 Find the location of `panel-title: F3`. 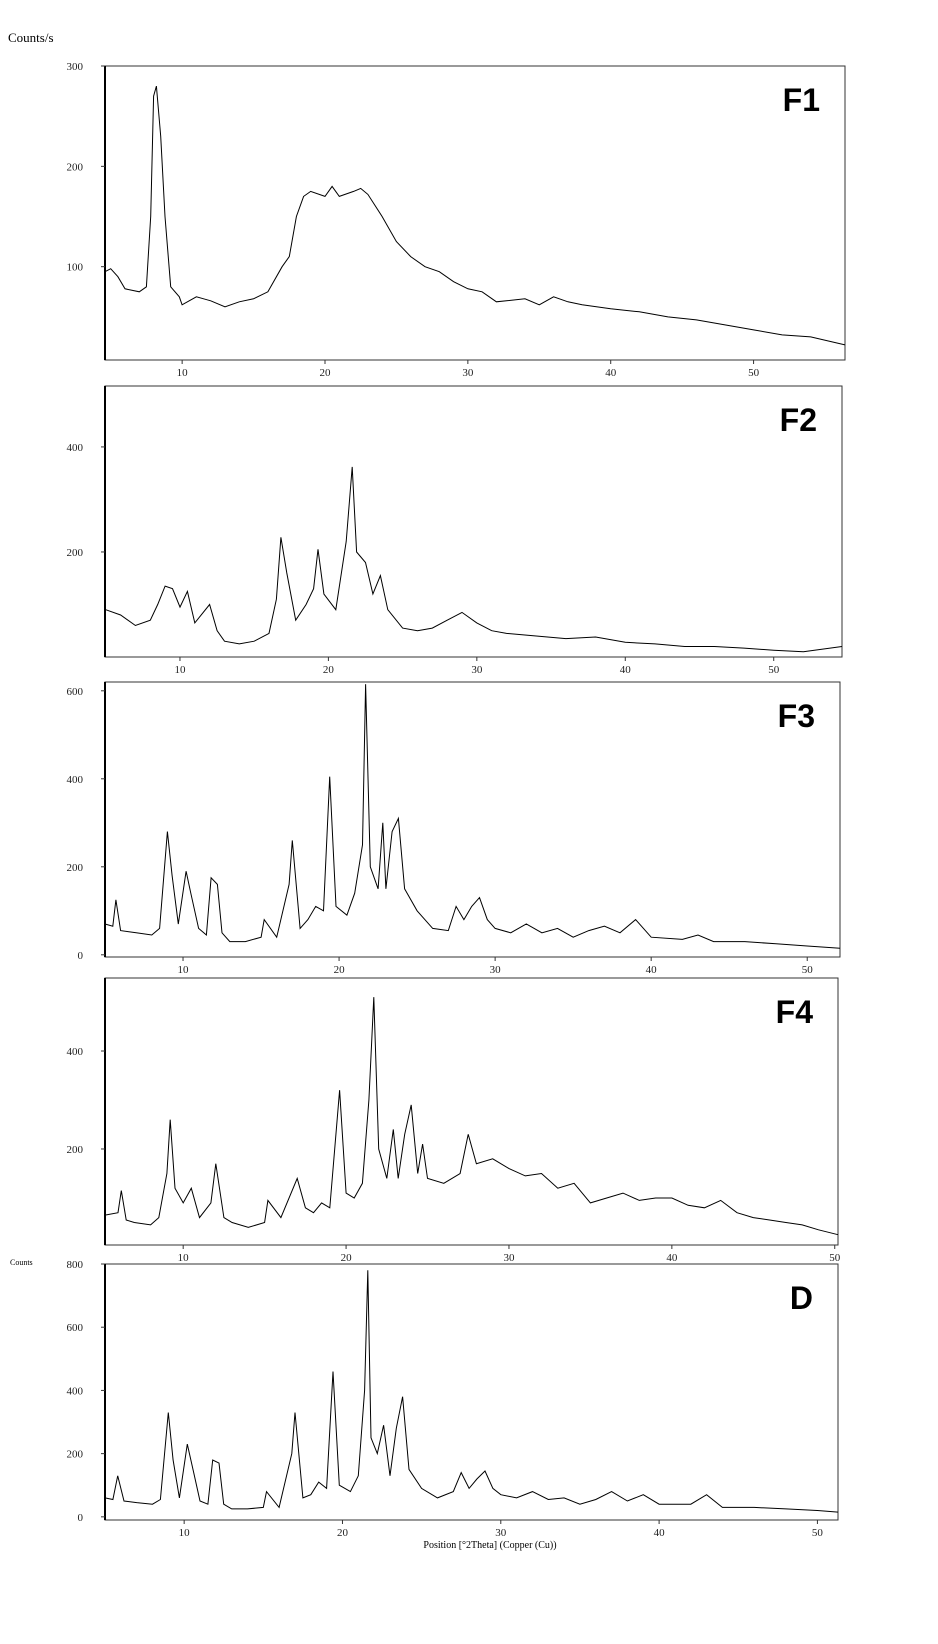

panel-title: F3 is located at coordinates (796, 716).